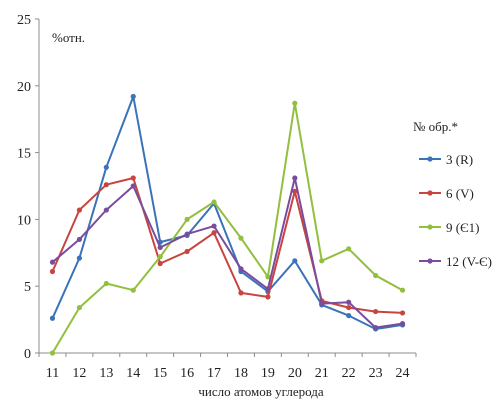 The image size is (500, 401). What do you see at coordinates (241, 373) in the screenshot?
I see `x-tick-label: 18` at bounding box center [241, 373].